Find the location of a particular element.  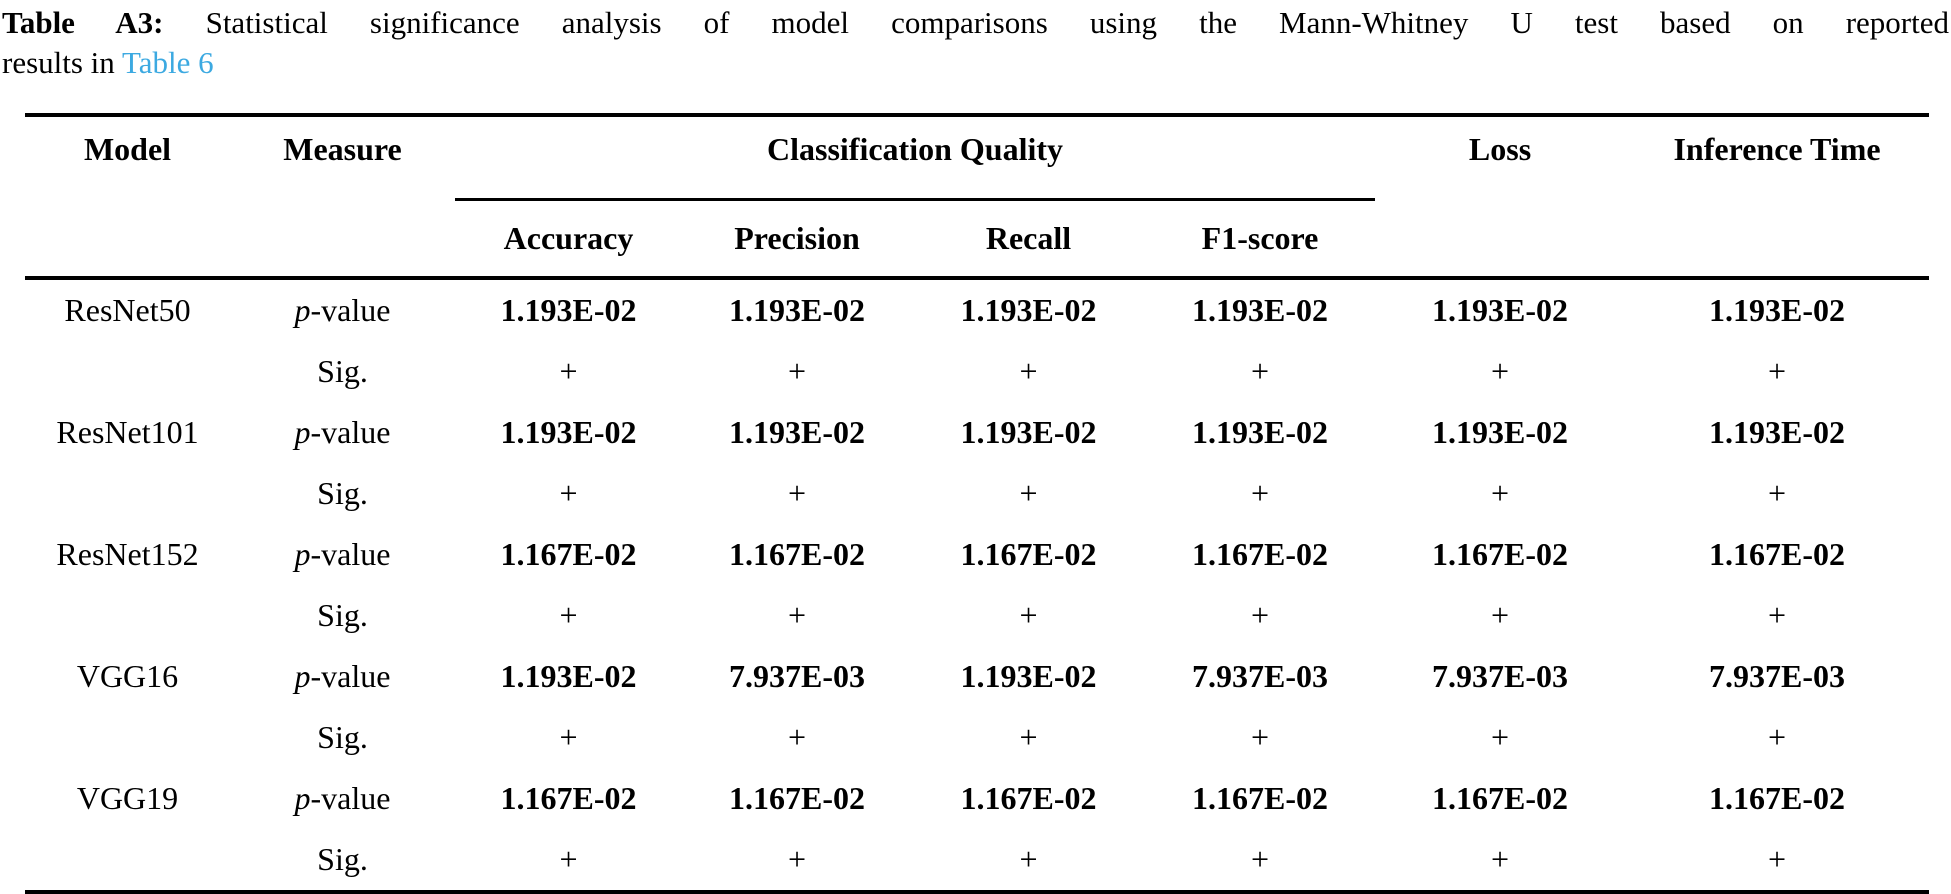

col-header-accuracy: Accuracy is located at coordinates (568, 239).